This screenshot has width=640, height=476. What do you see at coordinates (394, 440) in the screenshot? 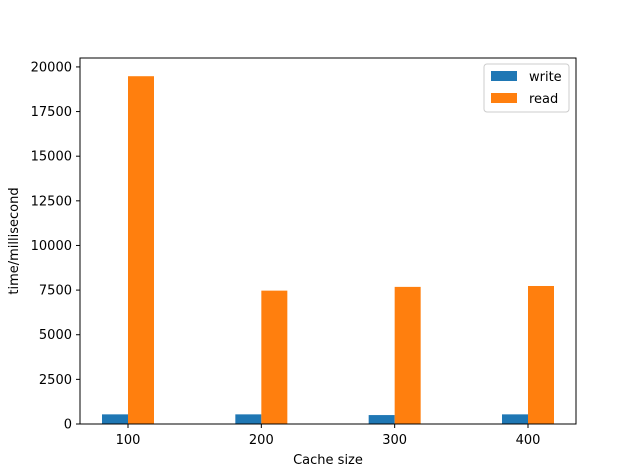
I see `x-tick-label: 300` at bounding box center [394, 440].